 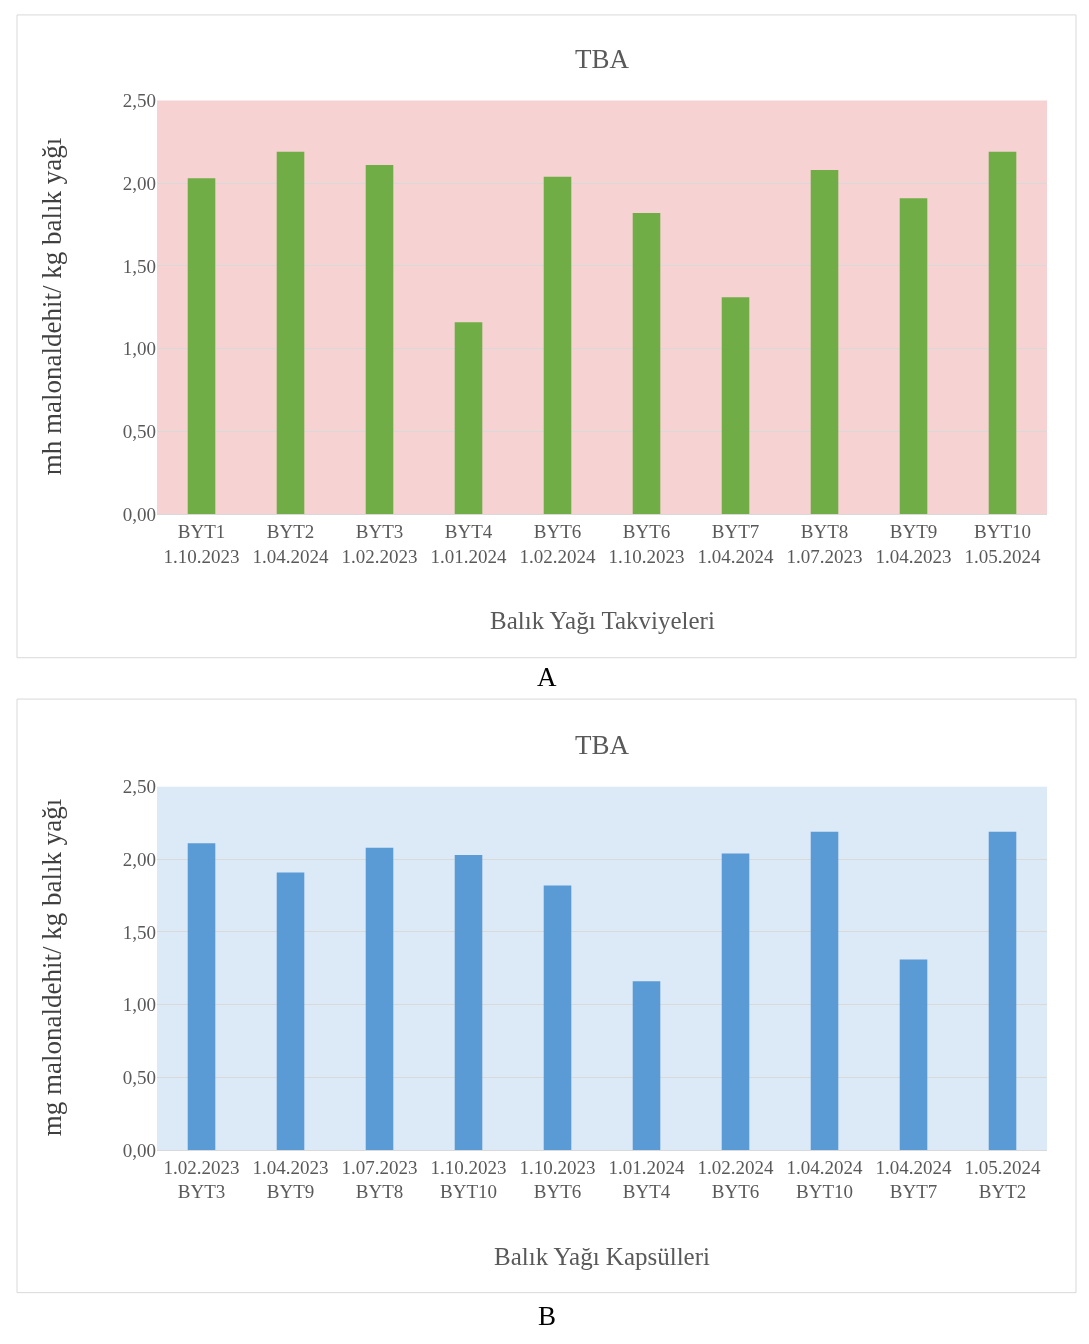 I want to click on text: A, so click(x=547, y=677).